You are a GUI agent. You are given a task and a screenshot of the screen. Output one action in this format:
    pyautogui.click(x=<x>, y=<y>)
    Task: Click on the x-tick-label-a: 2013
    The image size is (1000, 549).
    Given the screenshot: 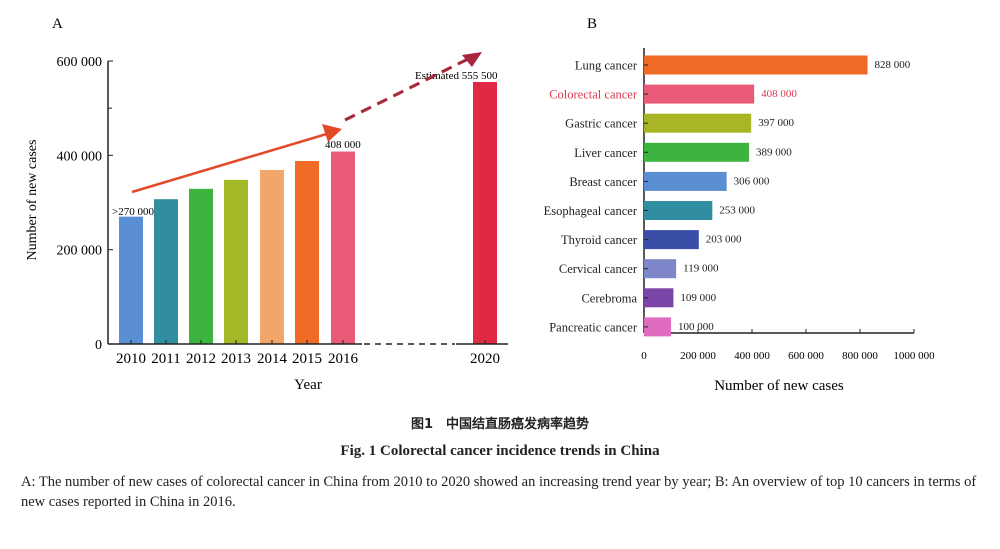 What is the action you would take?
    pyautogui.click(x=236, y=359)
    